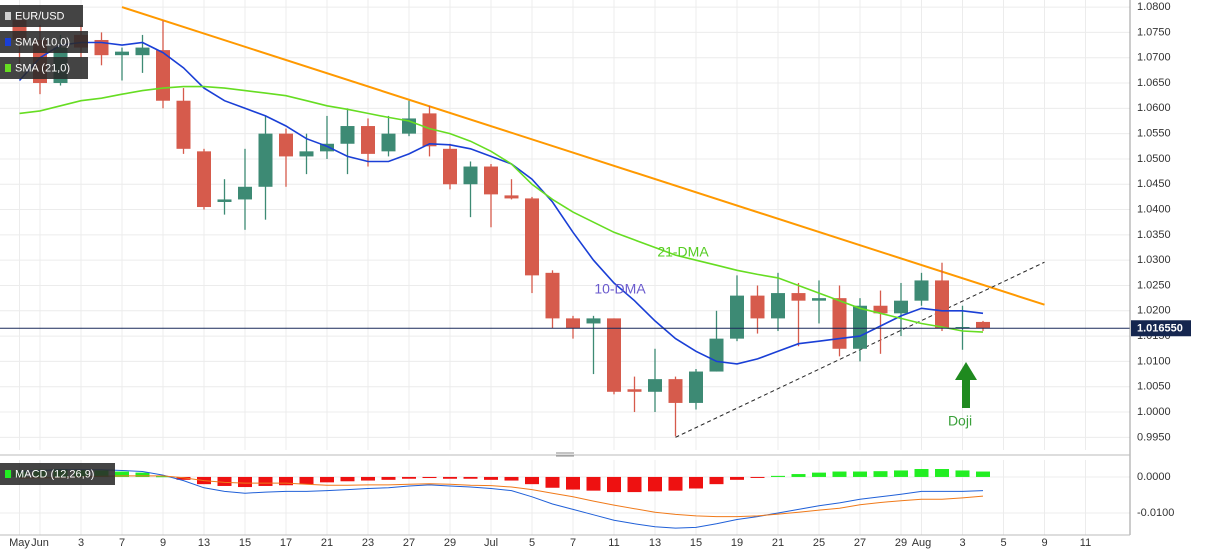 Image resolution: width=1207 pixels, height=555 pixels. I want to click on x-tick-label: 23, so click(368, 543).